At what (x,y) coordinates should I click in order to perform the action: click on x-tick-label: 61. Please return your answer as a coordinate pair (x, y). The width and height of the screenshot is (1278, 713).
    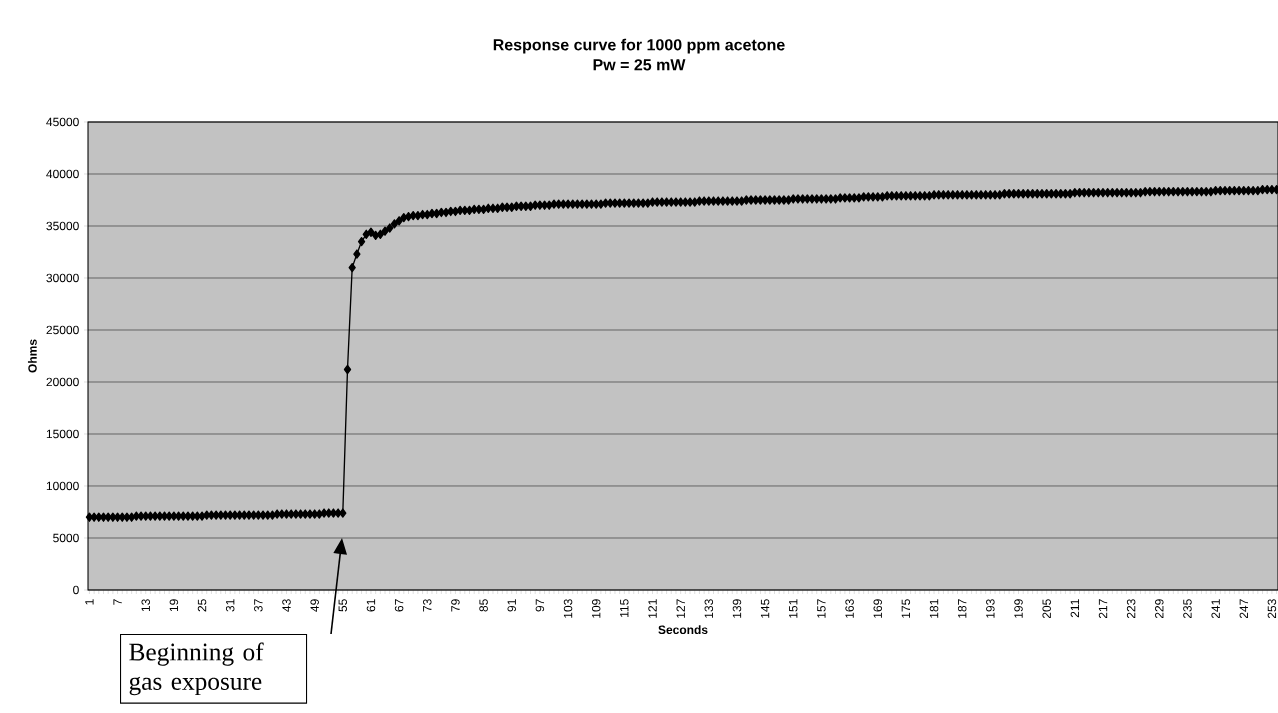
    Looking at the image, I should click on (371, 605).